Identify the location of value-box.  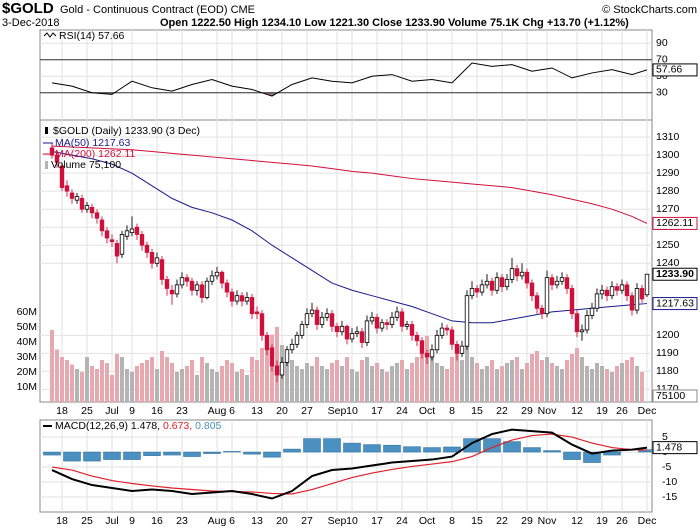
(675, 304).